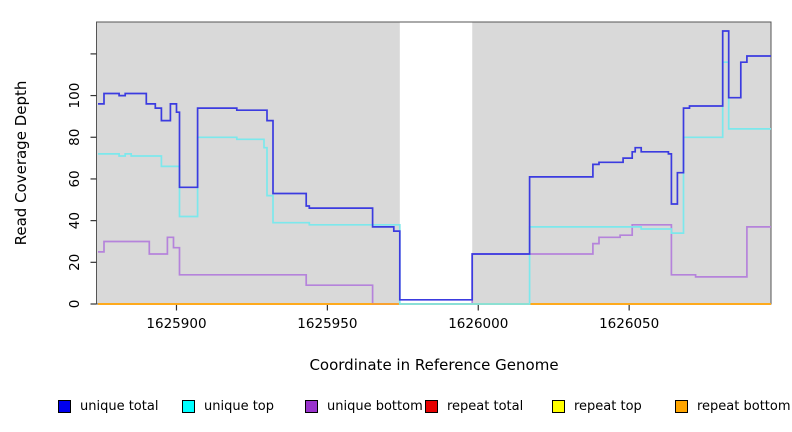 The image size is (792, 432). I want to click on legend-item-unique-total: unique total, so click(108, 406).